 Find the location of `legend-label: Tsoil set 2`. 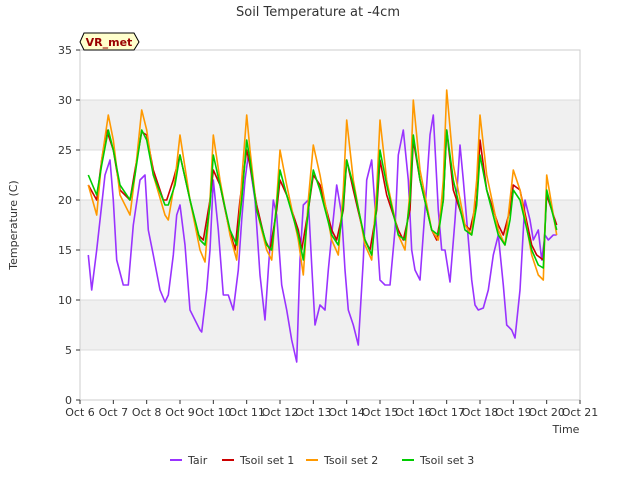

legend-label: Tsoil set 2 is located at coordinates (350, 460).